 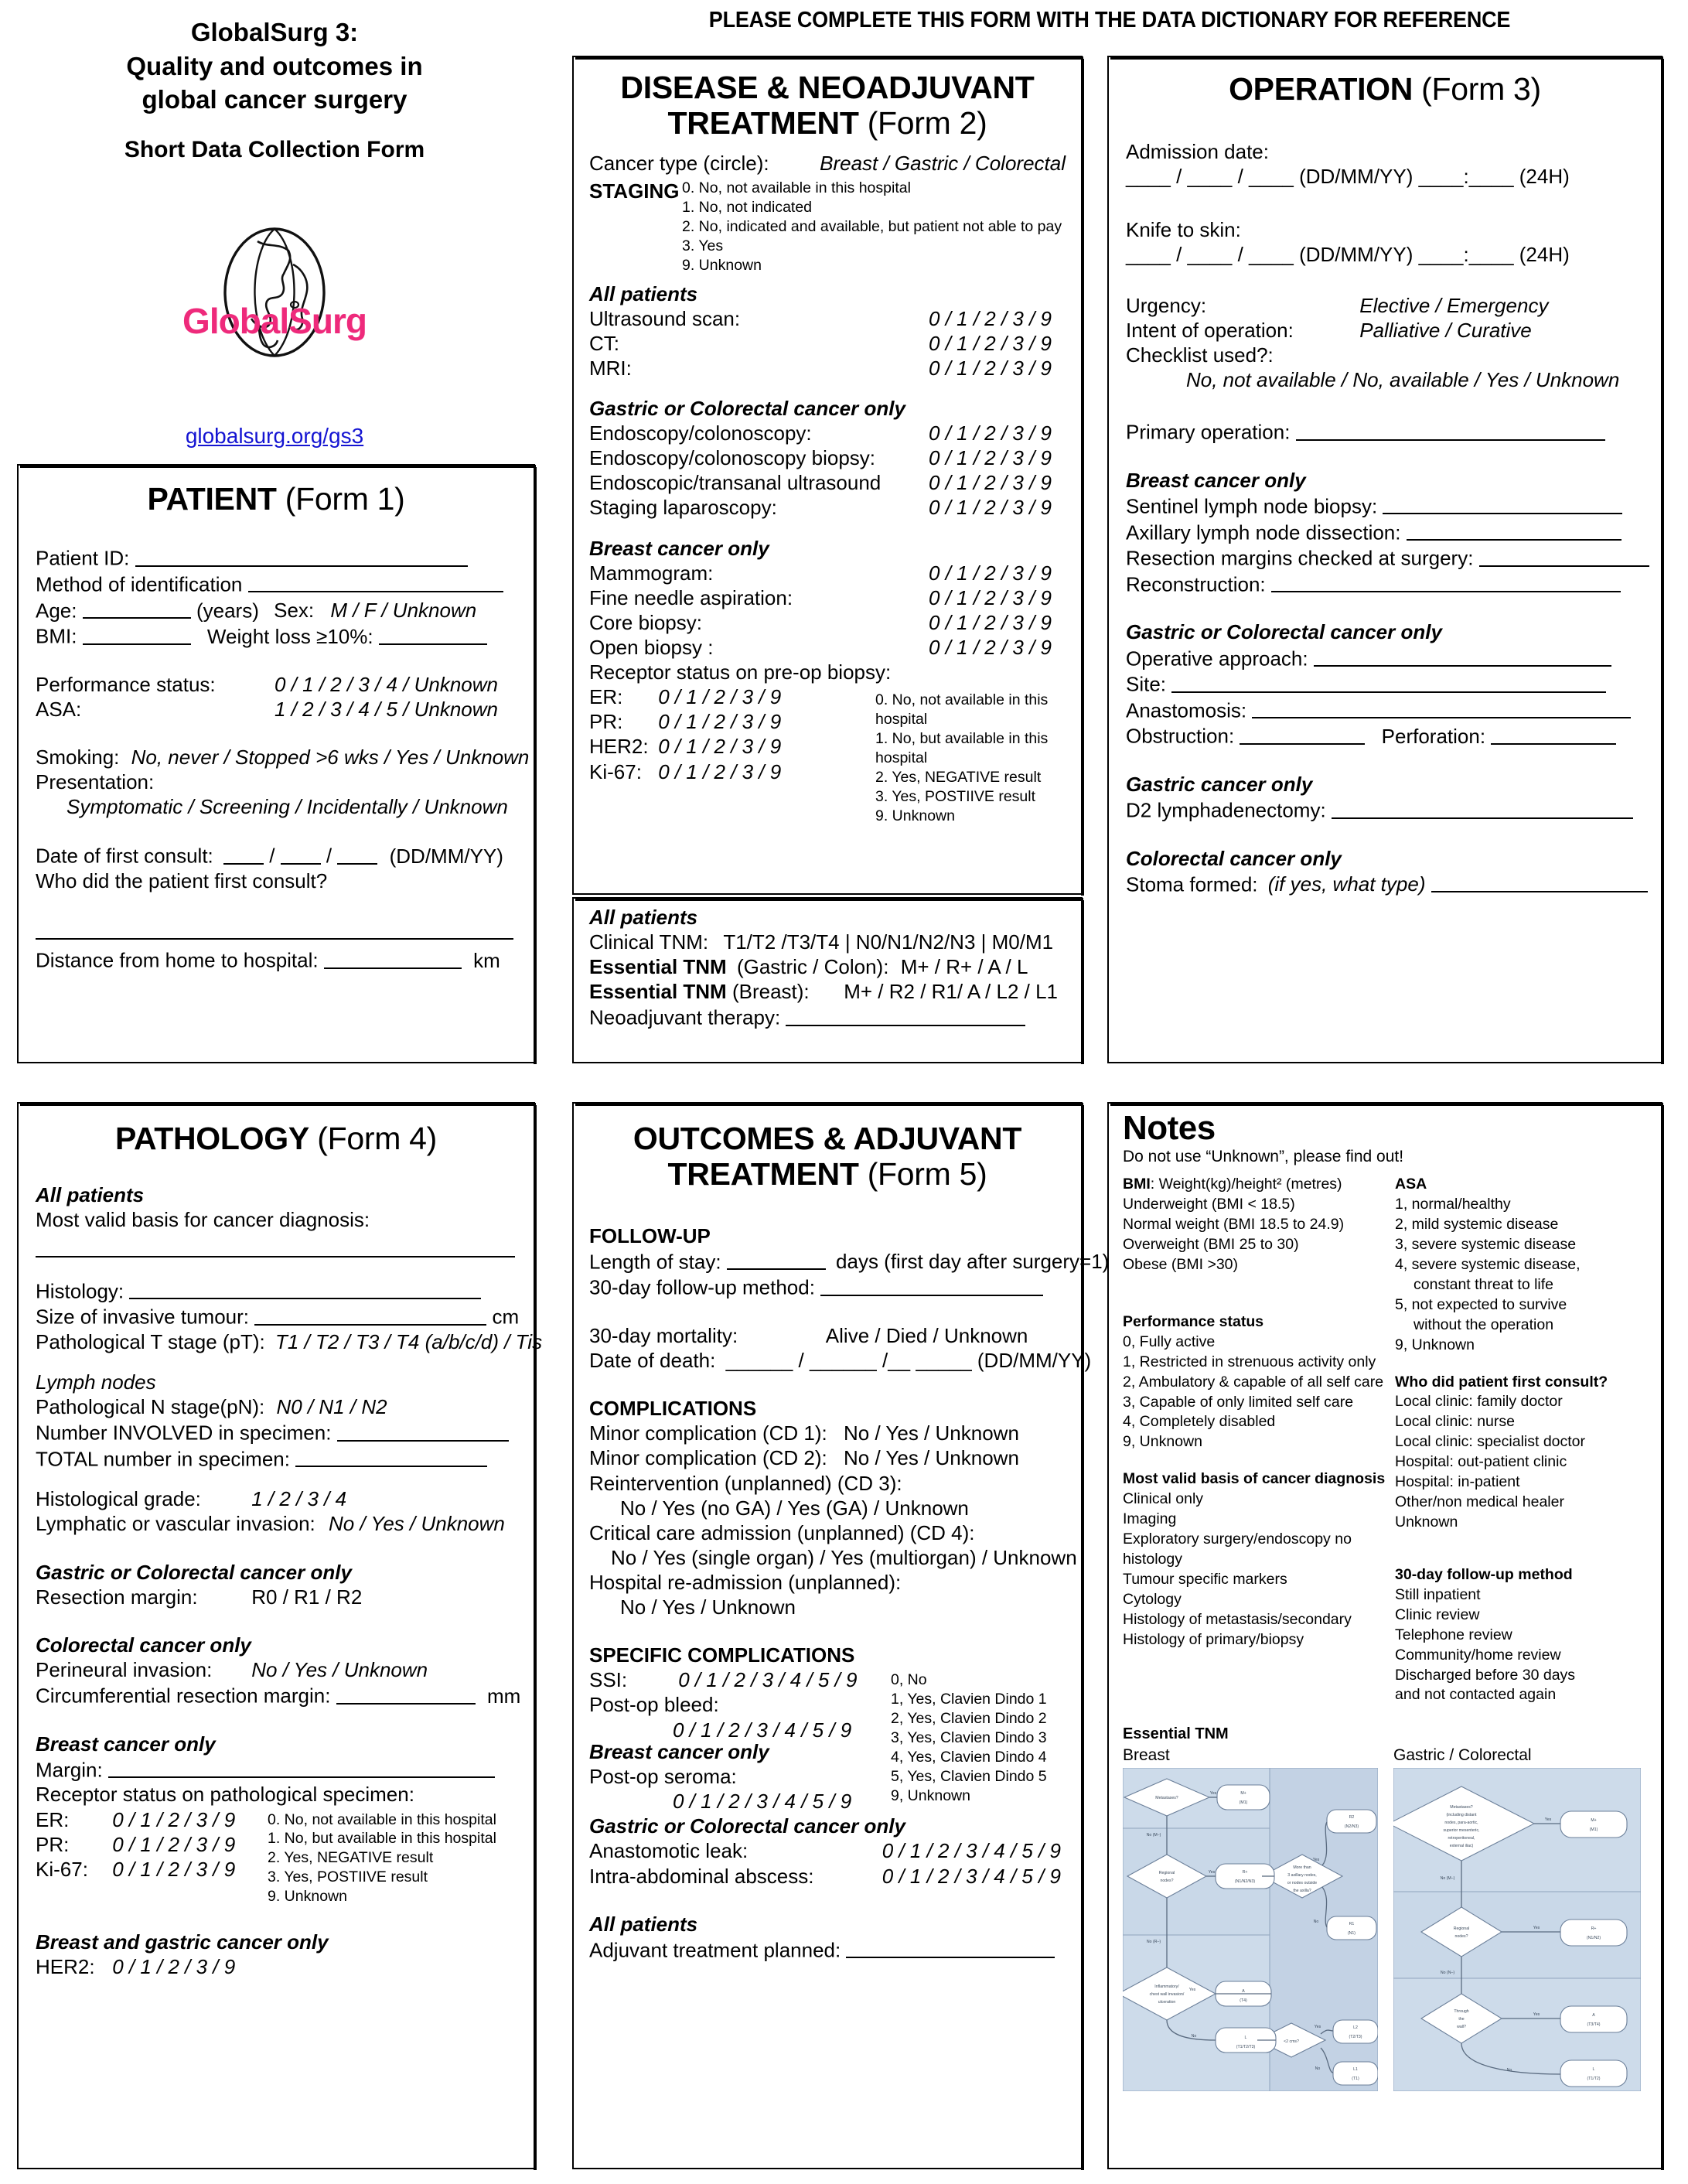 I want to click on operative-approach-input, so click(x=1462, y=656).